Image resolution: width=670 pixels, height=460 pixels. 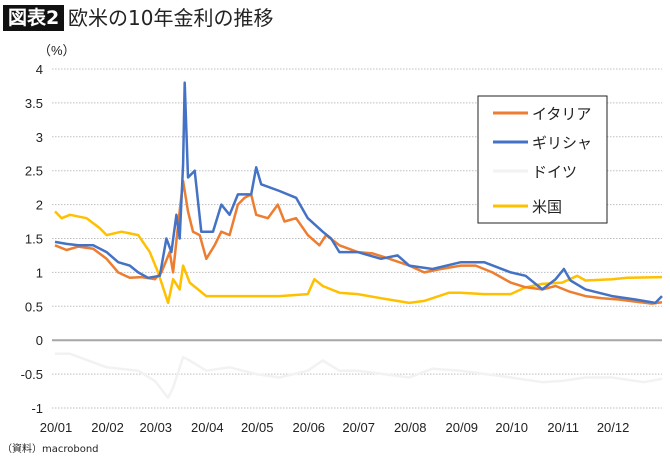 What do you see at coordinates (207, 427) in the screenshot?
I see `x-tick-label: 20/04` at bounding box center [207, 427].